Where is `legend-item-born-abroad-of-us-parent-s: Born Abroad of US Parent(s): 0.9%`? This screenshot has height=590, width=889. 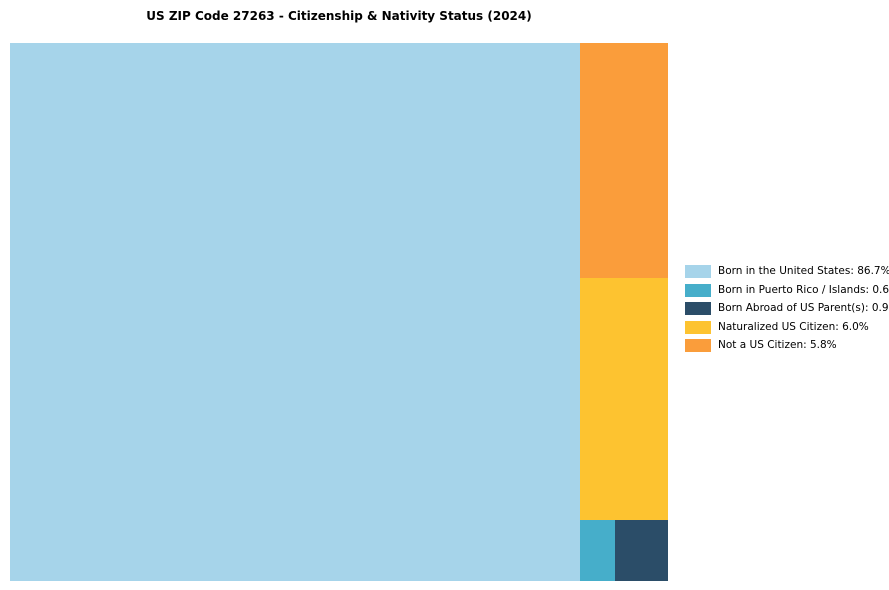 legend-item-born-abroad-of-us-parent-s: Born Abroad of US Parent(s): 0.9% is located at coordinates (787, 308).